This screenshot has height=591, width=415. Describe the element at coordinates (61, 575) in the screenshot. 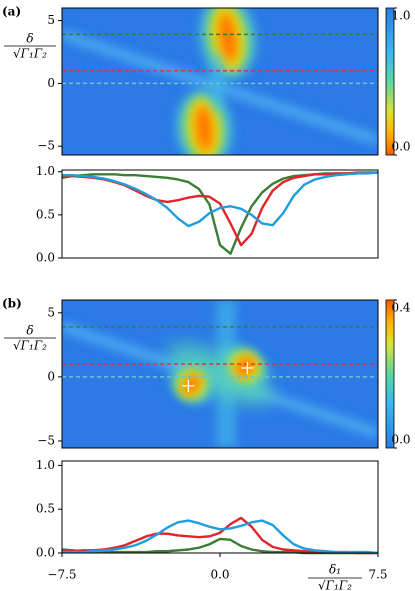

I see `x-tick-label: −7.5` at that location.